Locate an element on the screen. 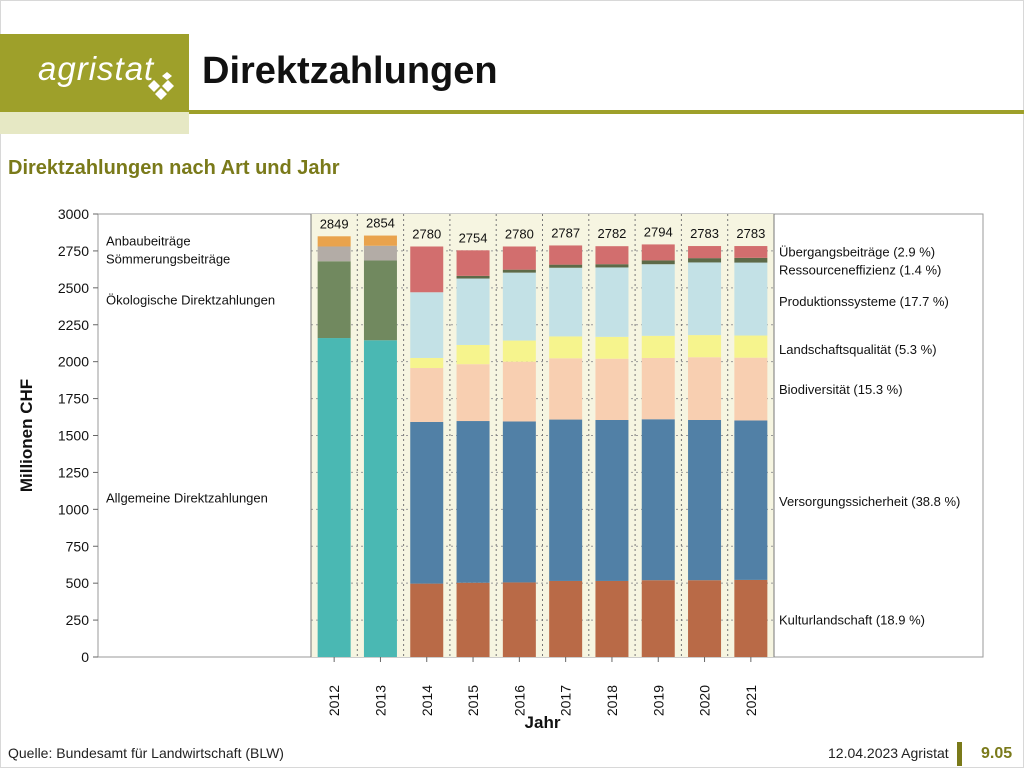 The height and width of the screenshot is (768, 1024). y-tick-label: 2750 is located at coordinates (73, 251).